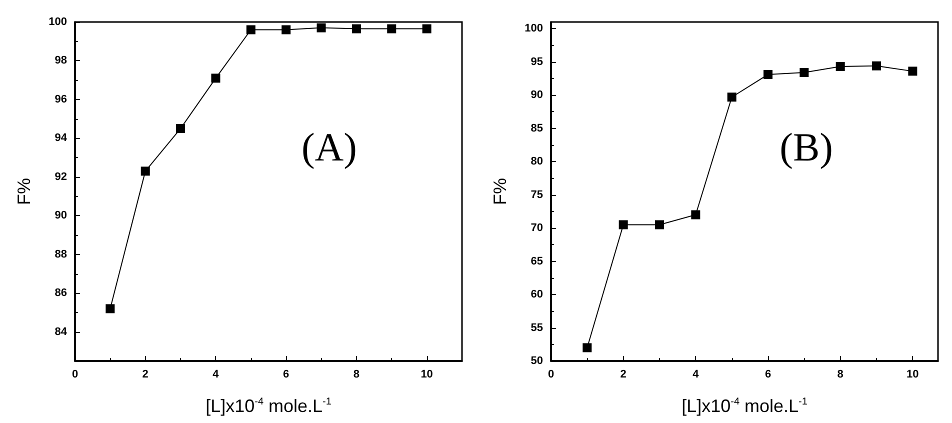 Image resolution: width=952 pixels, height=423 pixels. Describe the element at coordinates (60, 254) in the screenshot. I see `y-tick-label: 88` at that location.